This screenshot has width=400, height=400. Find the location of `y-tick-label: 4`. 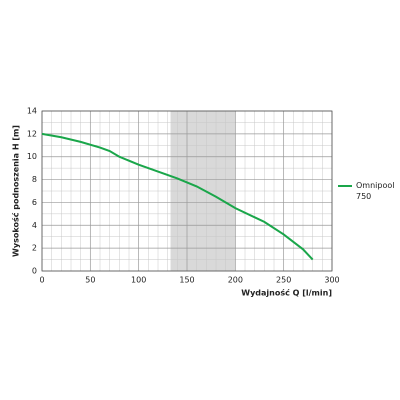

y-tick-label: 4 is located at coordinates (34, 225).